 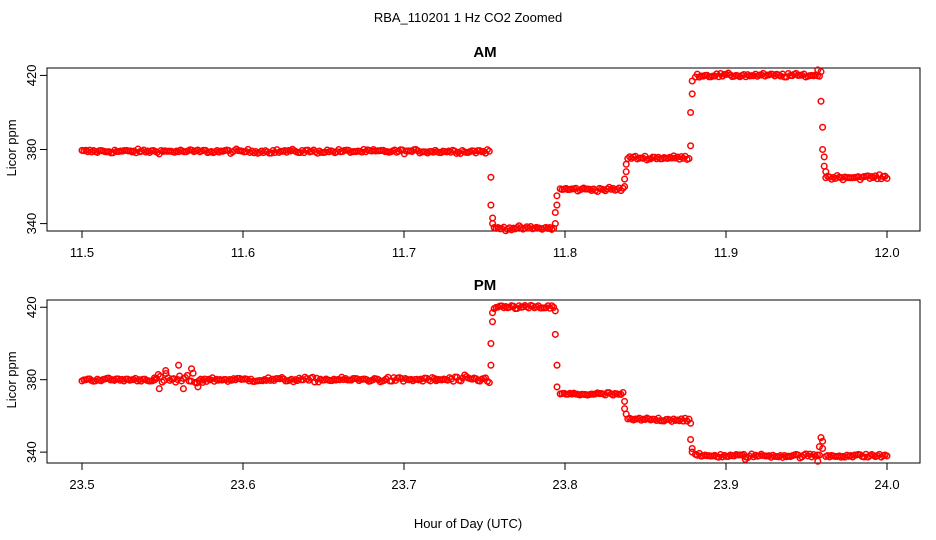 What do you see at coordinates (484, 52) in the screenshot?
I see `am-panel-title: AM` at bounding box center [484, 52].